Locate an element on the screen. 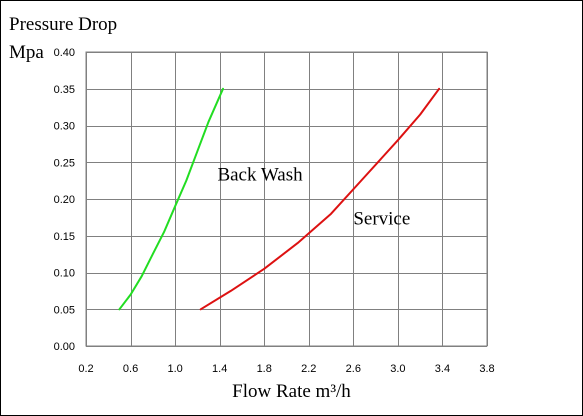  annotations: Back Wash Service is located at coordinates (313, 197).